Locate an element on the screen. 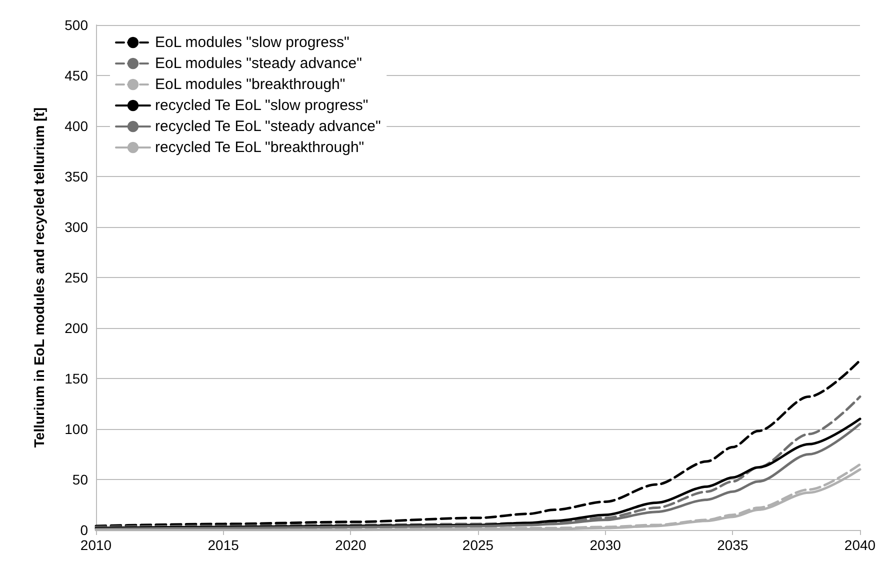 The image size is (880, 568). y-tick-label: 0 is located at coordinates (84, 530).